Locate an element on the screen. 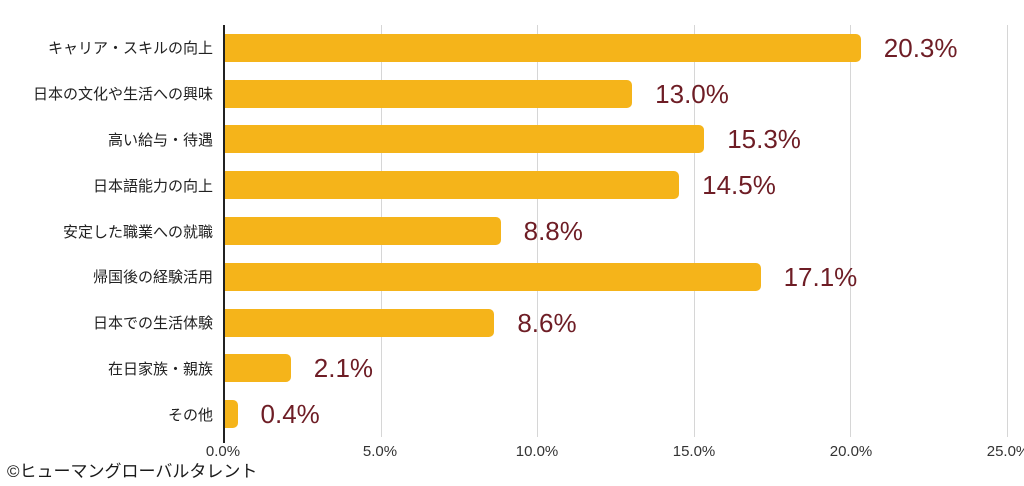 The image size is (1024, 486). value-label: 17.1% is located at coordinates (820, 276).